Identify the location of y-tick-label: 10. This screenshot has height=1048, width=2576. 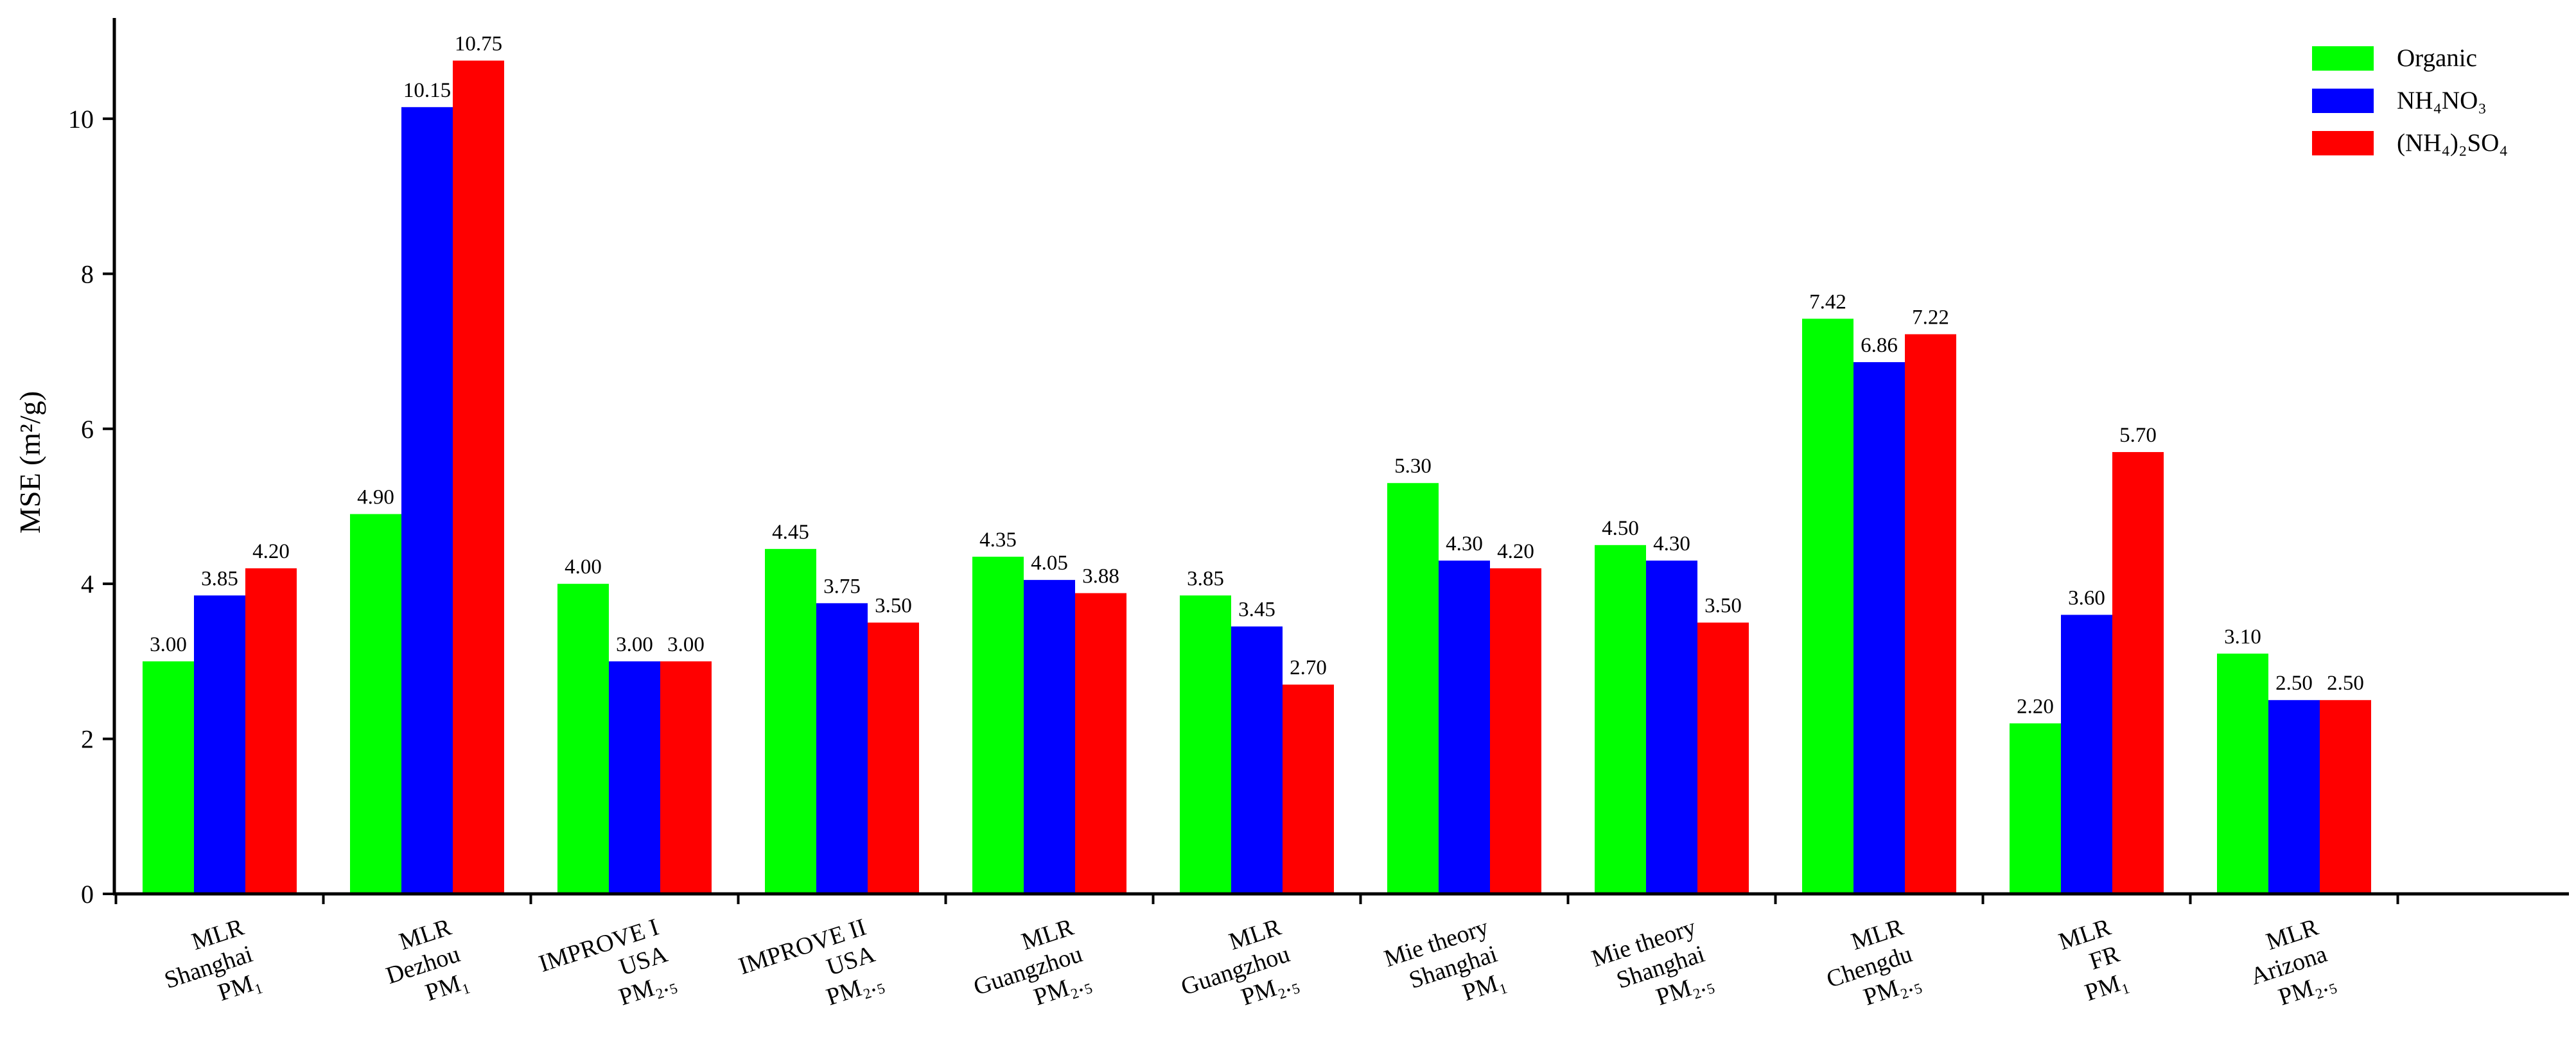
(81, 119).